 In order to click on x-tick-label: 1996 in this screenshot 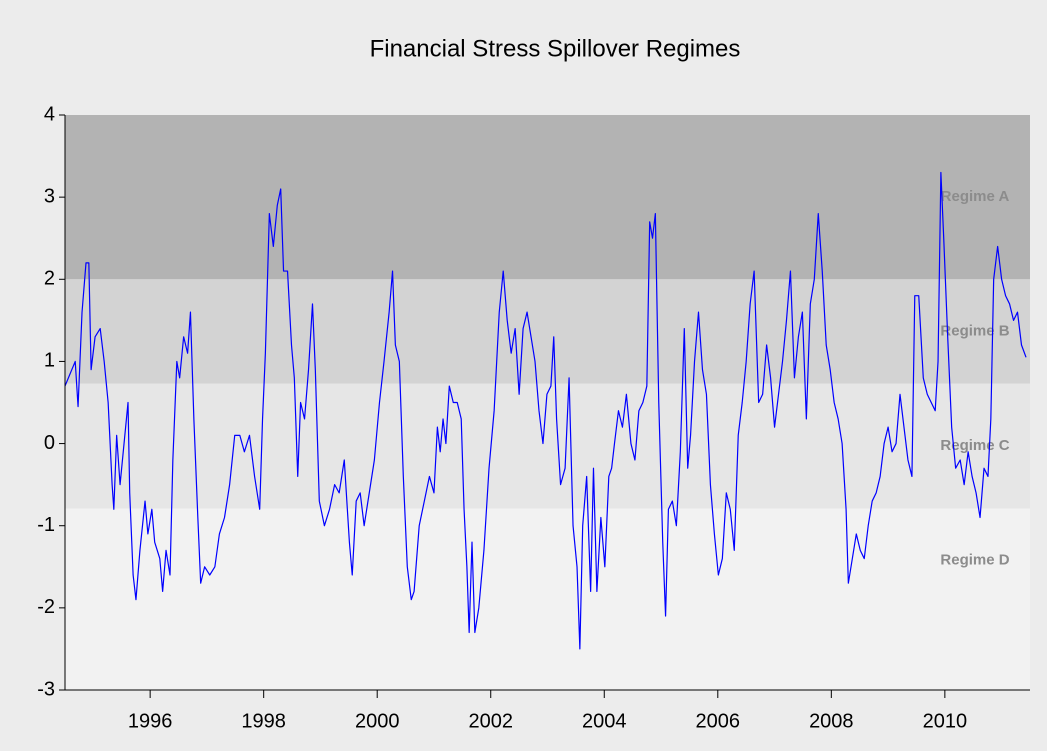, I will do `click(150, 721)`.